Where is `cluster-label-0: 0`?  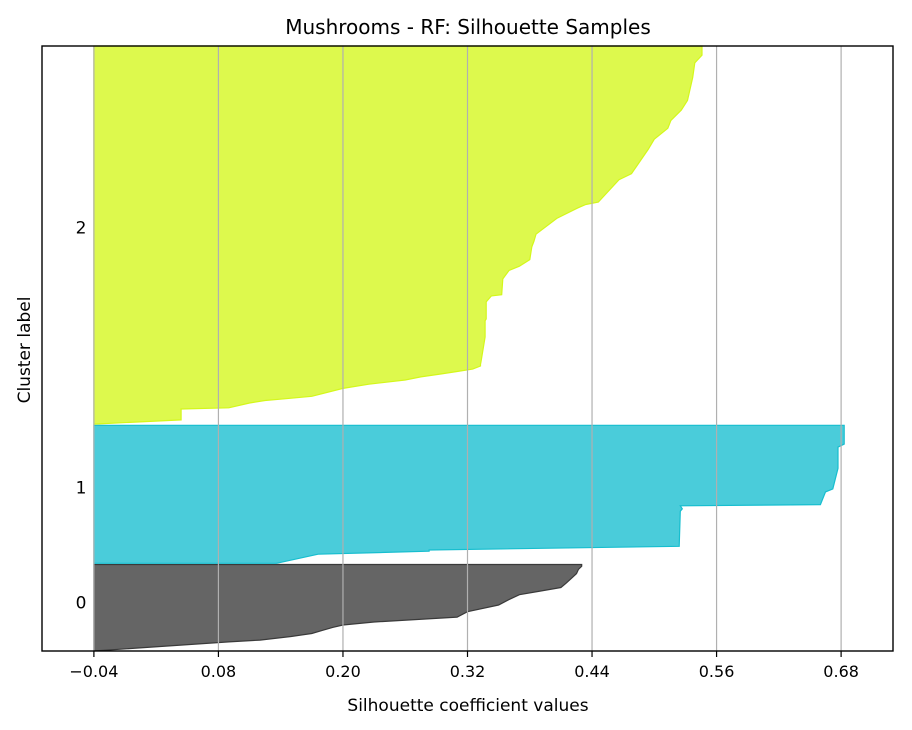 cluster-label-0: 0 is located at coordinates (81, 604).